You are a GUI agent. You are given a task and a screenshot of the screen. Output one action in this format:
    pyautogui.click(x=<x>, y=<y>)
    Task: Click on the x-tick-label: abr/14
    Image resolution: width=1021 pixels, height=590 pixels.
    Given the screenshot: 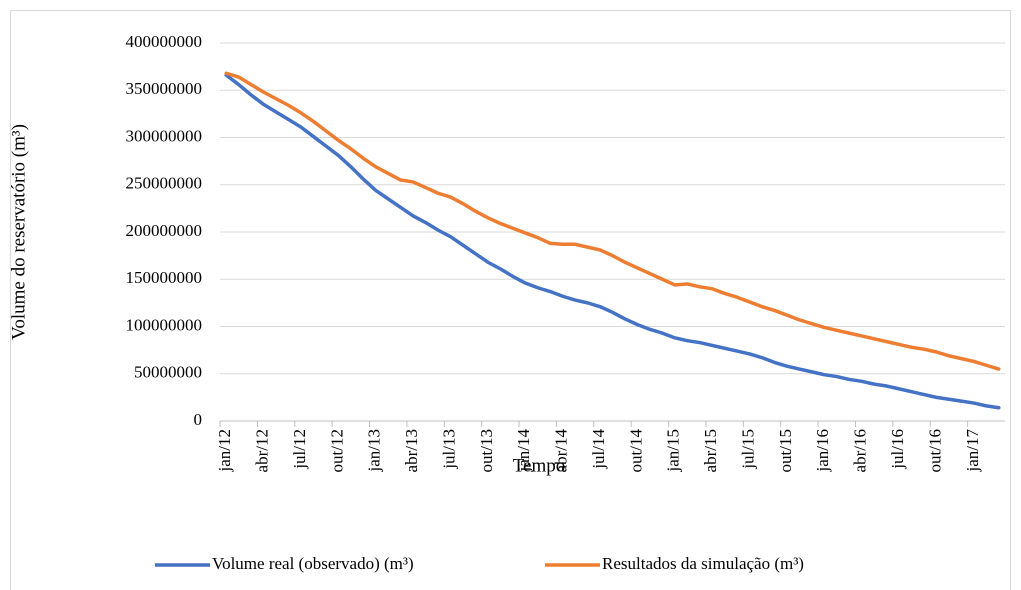 What is the action you would take?
    pyautogui.click(x=561, y=451)
    